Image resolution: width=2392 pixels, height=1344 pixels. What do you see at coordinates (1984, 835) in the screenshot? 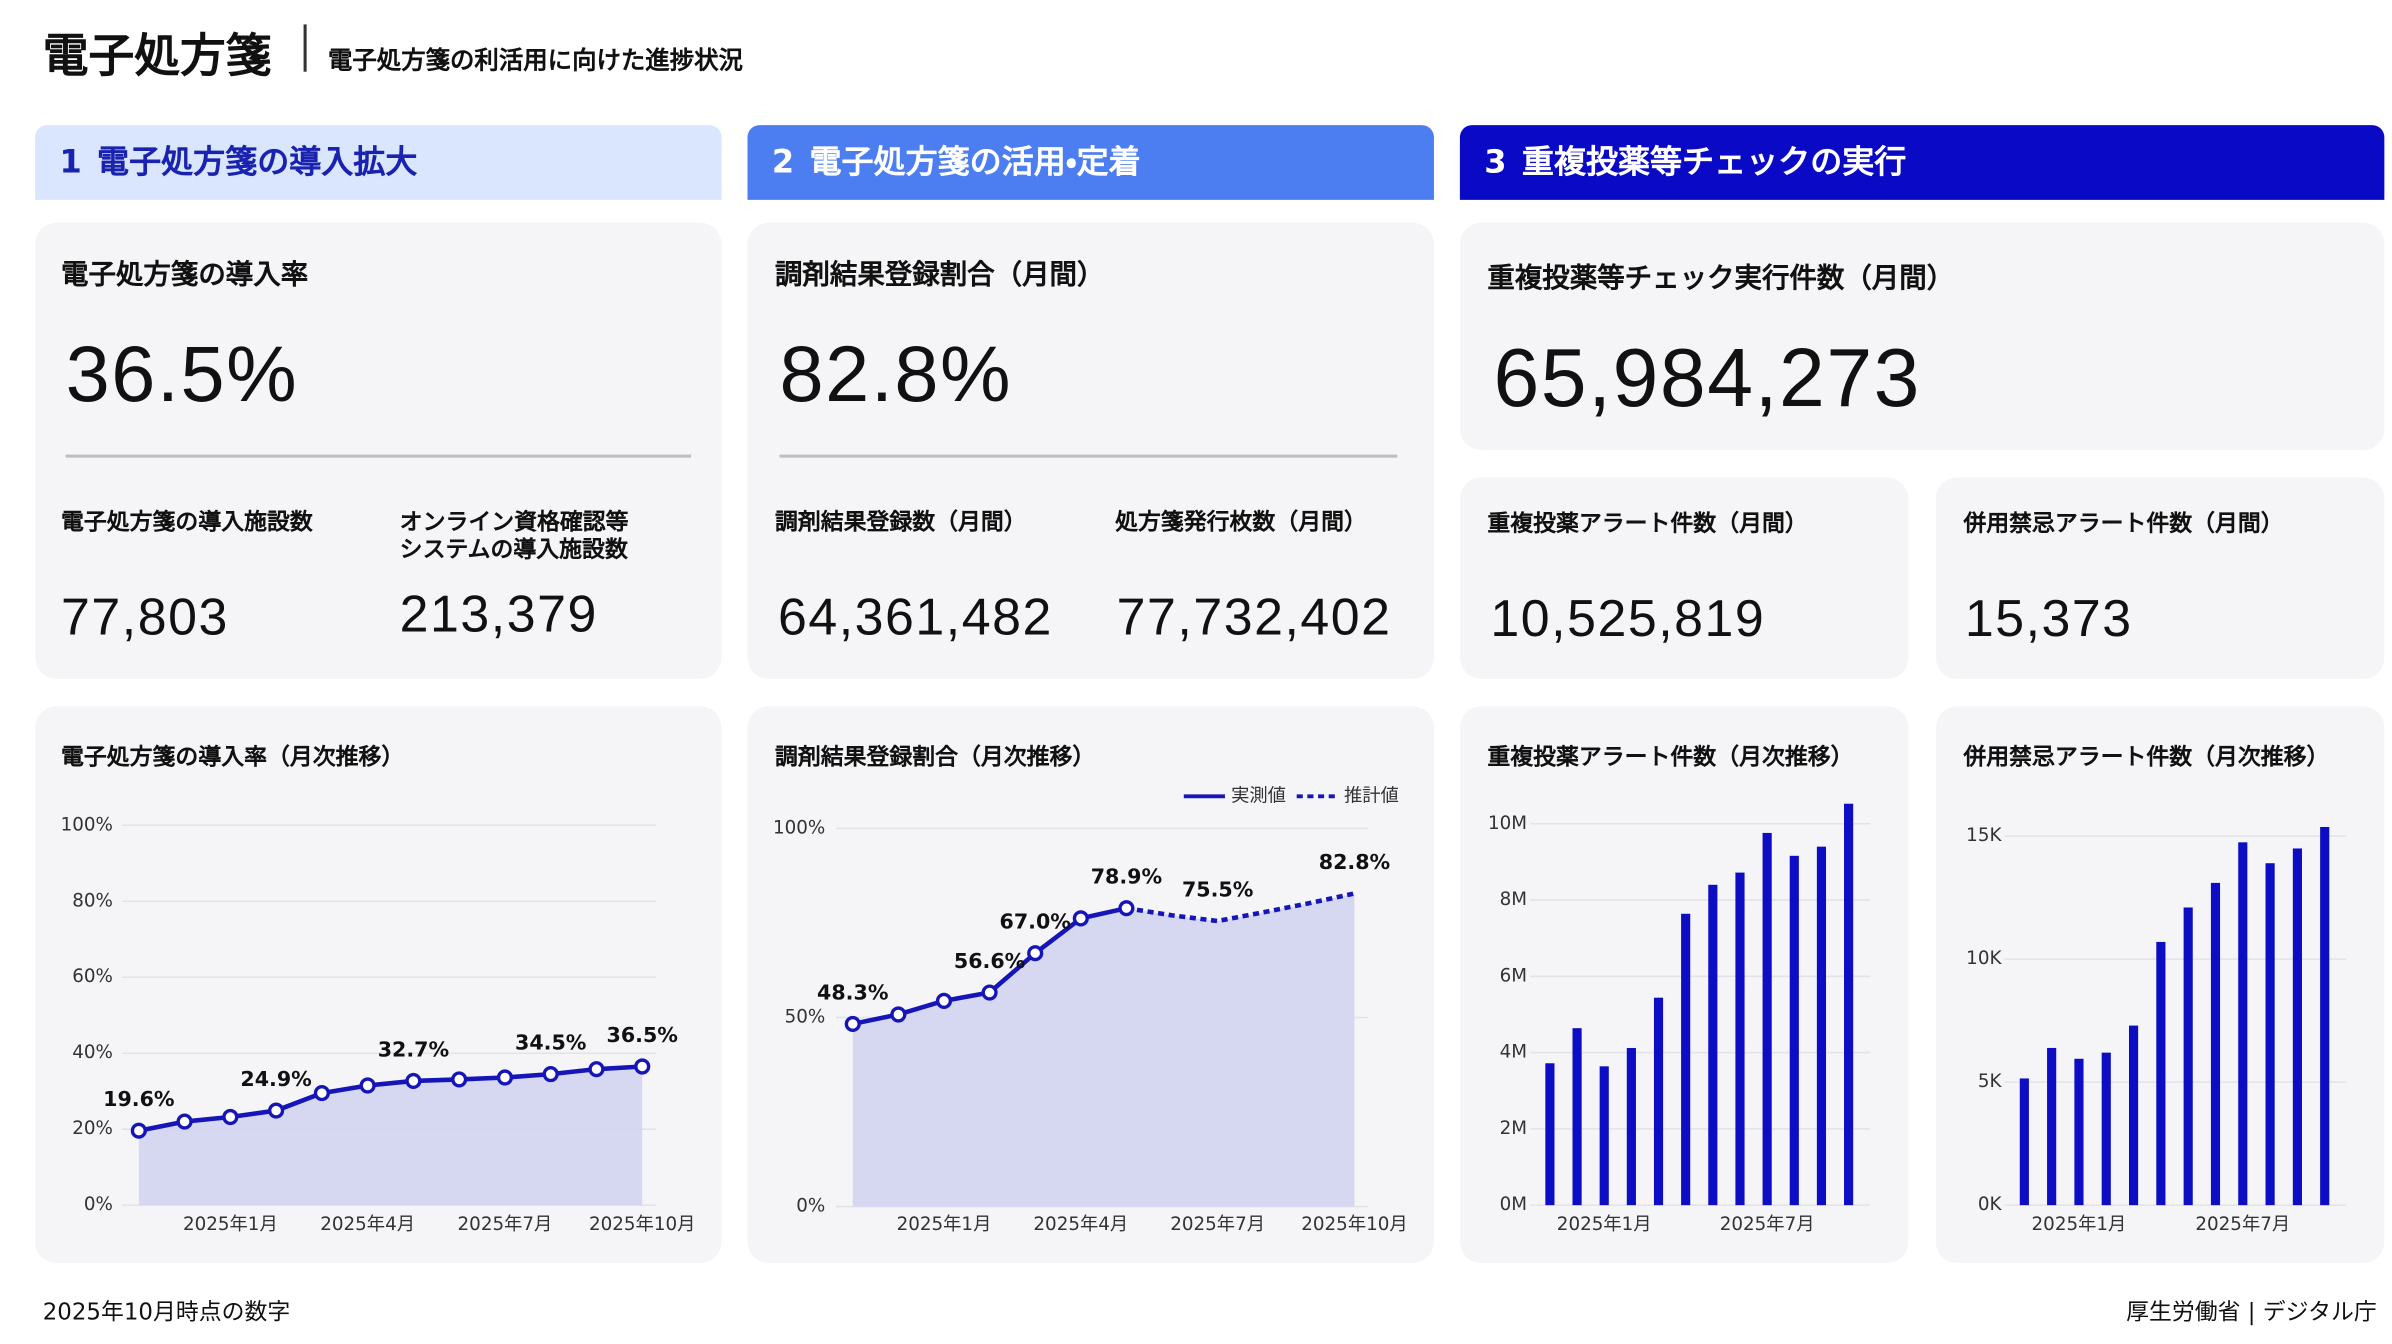
I see `y-tick-label: 15K` at bounding box center [1984, 835].